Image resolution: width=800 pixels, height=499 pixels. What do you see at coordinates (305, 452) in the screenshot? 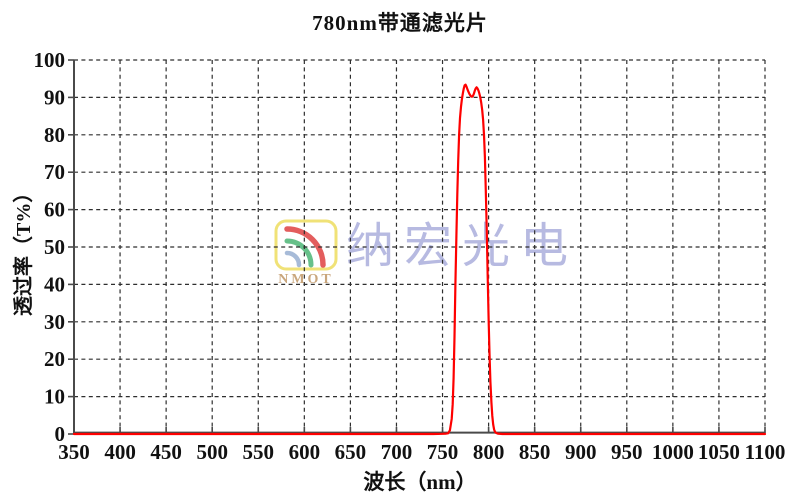
I see `x-tick-label: 600` at bounding box center [305, 452].